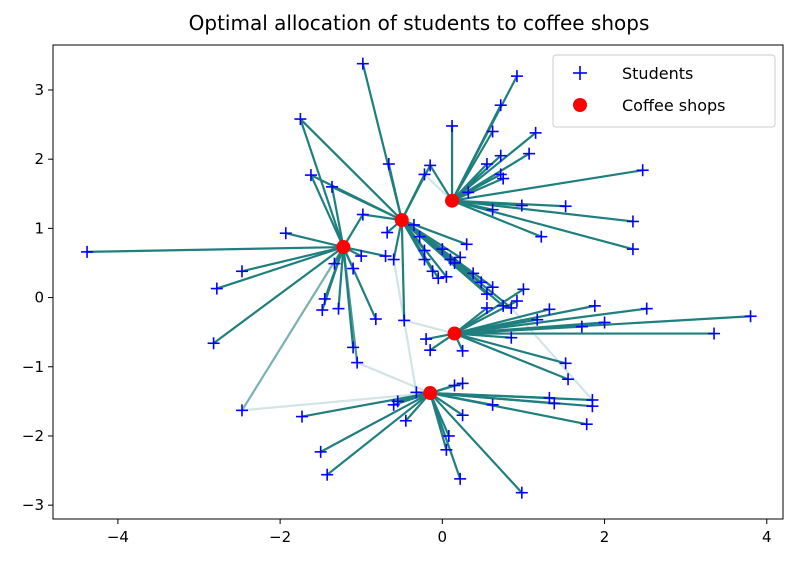 This screenshot has width=804, height=567. What do you see at coordinates (580, 105) in the screenshot?
I see `legend-coffee-shop-marker` at bounding box center [580, 105].